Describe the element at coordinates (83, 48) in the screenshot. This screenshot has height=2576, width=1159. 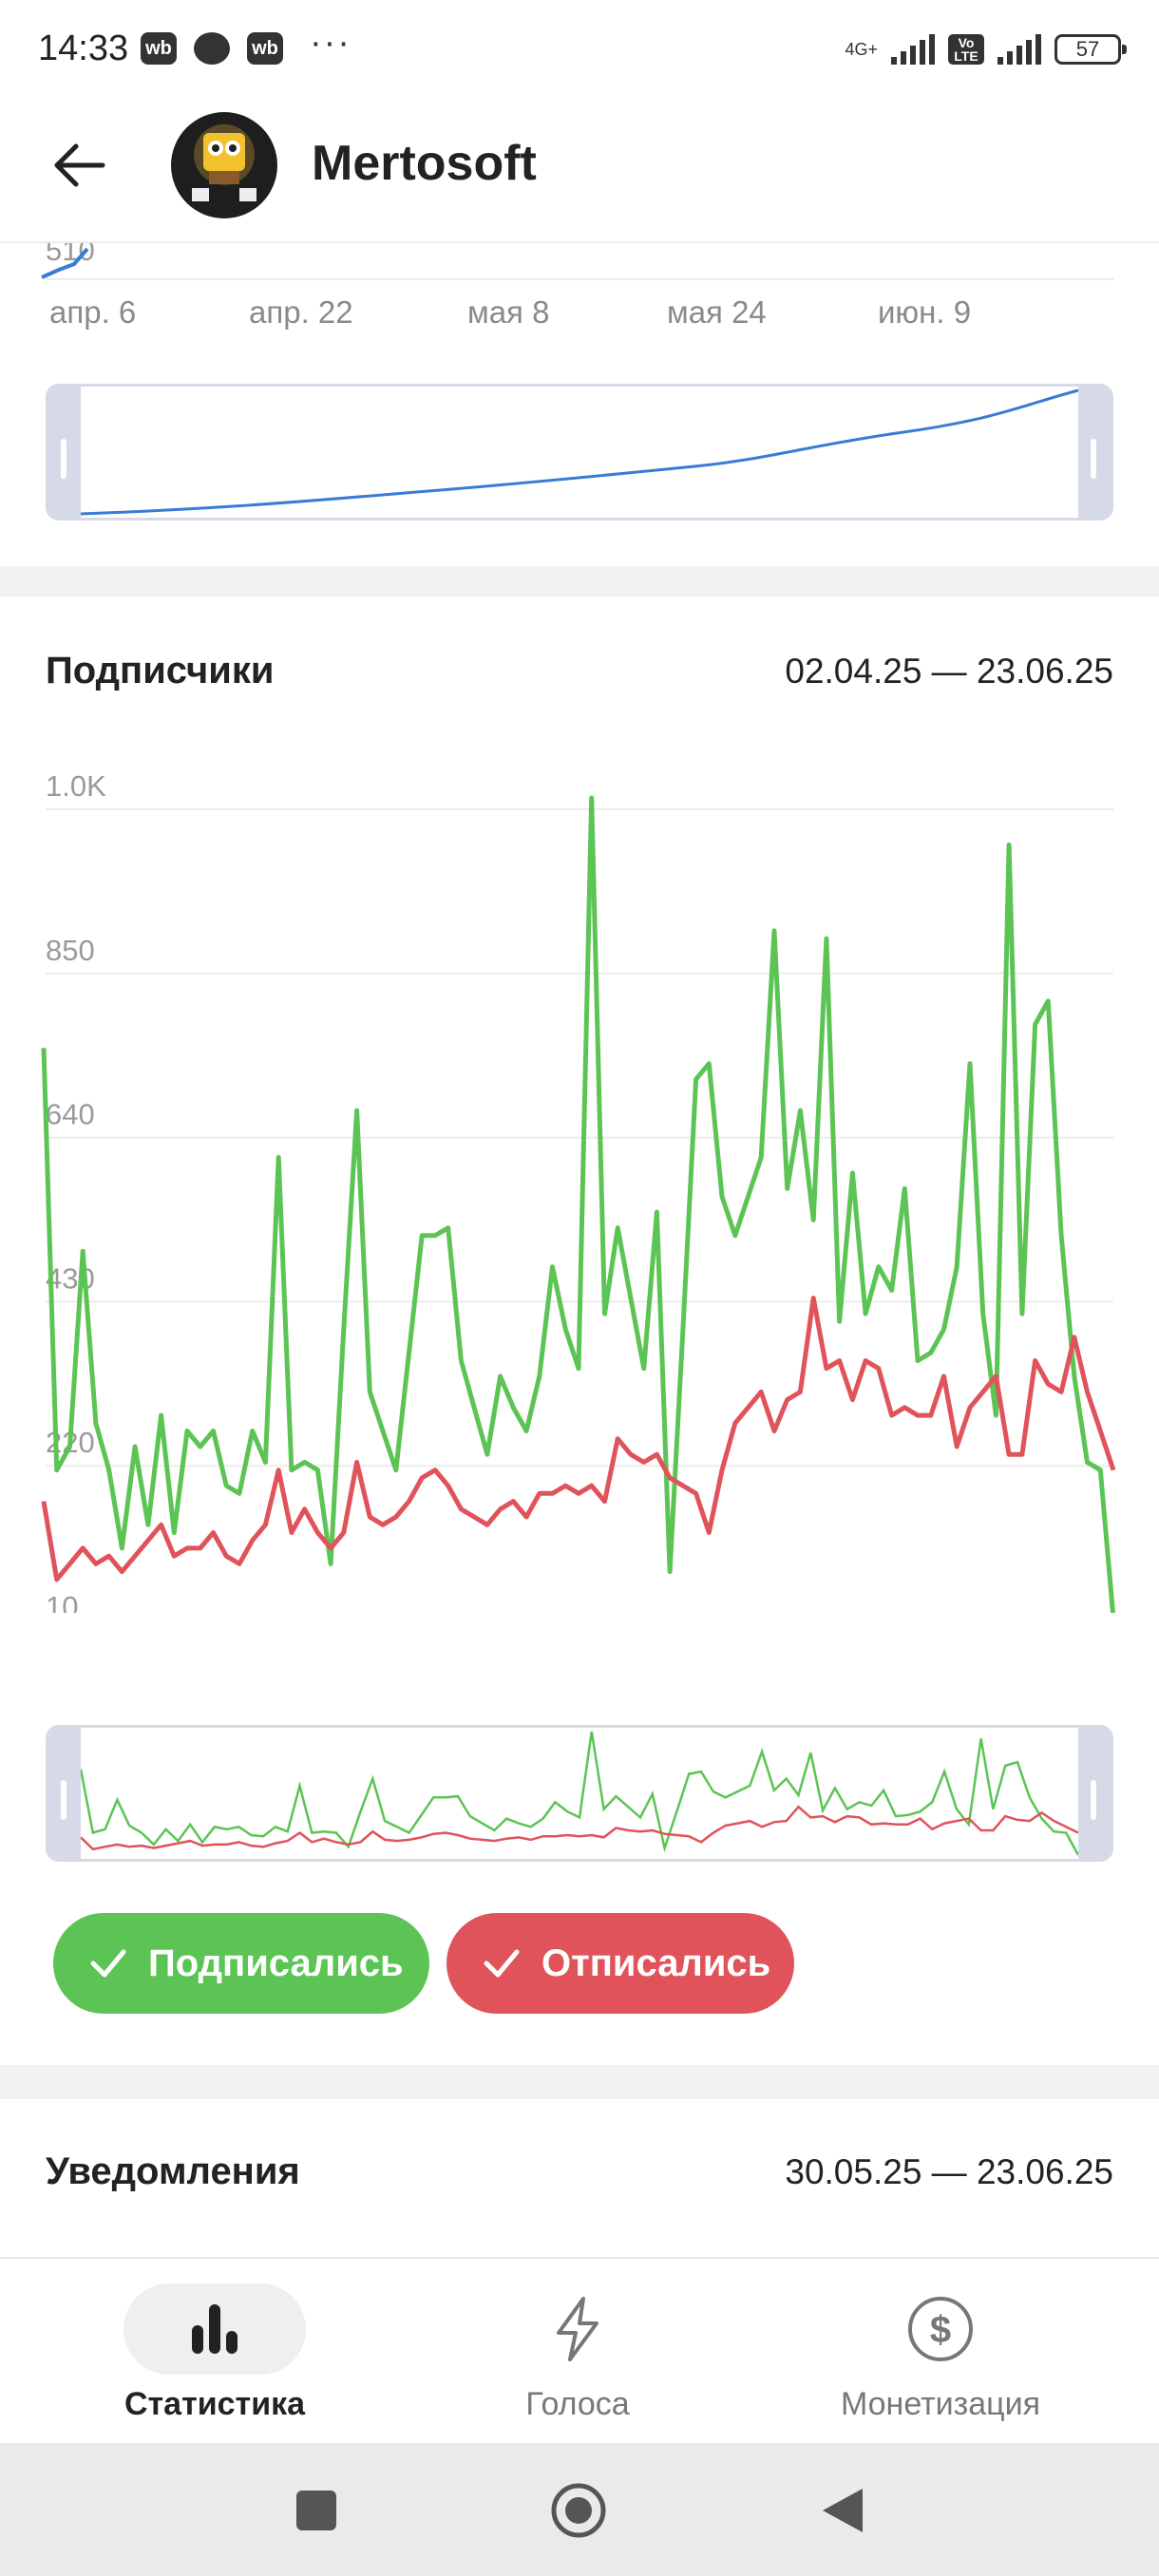
I see `status-time: 14:33` at that location.